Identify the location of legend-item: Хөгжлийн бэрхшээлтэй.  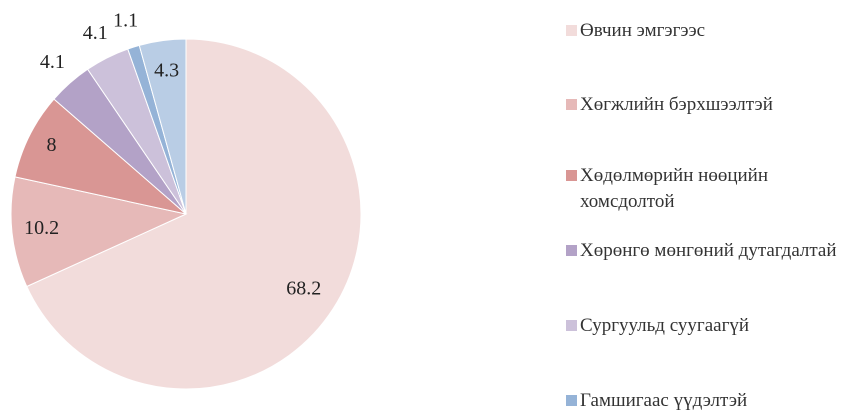
(706, 105).